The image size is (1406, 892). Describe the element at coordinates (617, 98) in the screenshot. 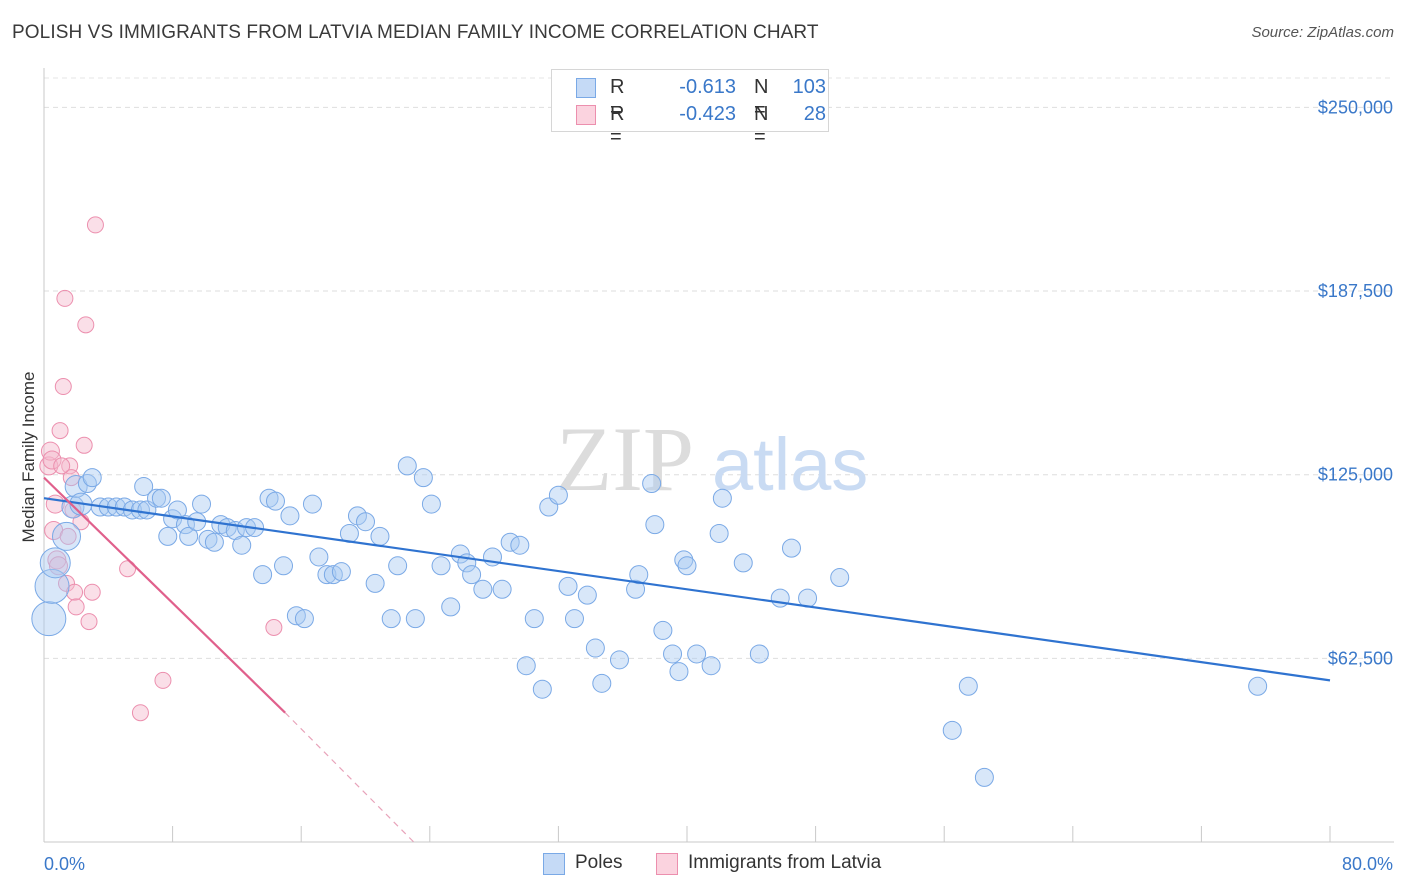

I see `legend-r-label: R =` at that location.